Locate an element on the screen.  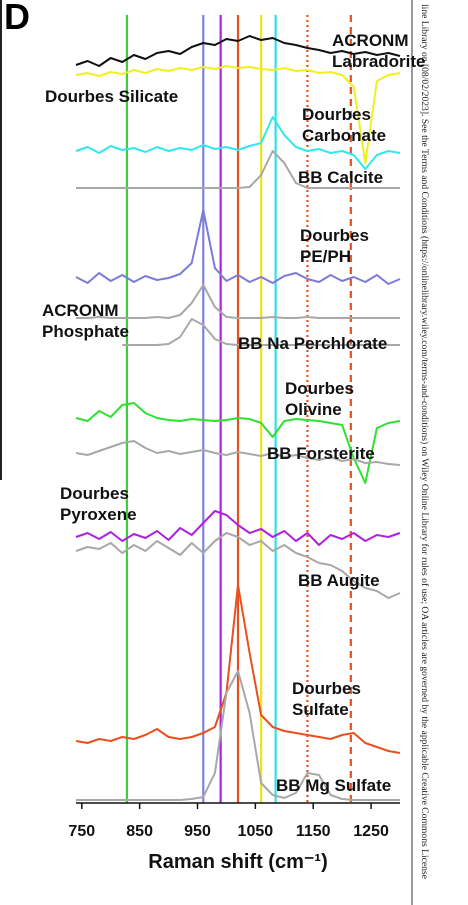
series-label: BB Forsterite is located at coordinates (321, 453).